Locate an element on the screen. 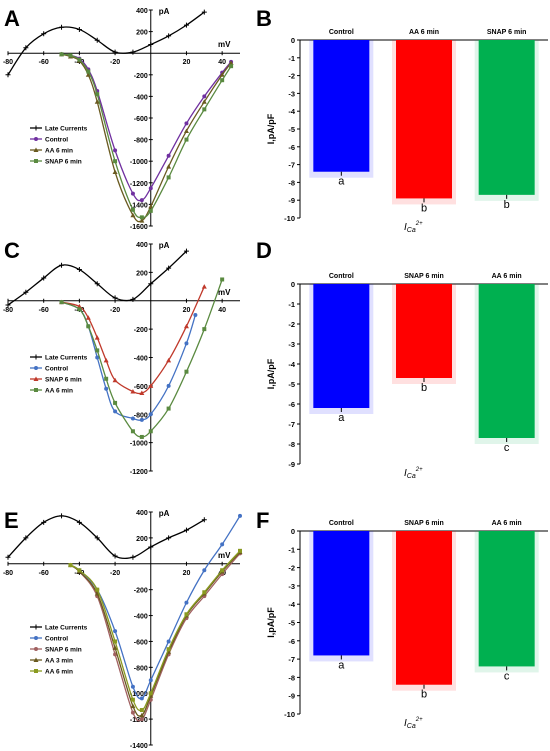 This screenshot has width=550, height=751. panel-letter: F is located at coordinates (262, 520).